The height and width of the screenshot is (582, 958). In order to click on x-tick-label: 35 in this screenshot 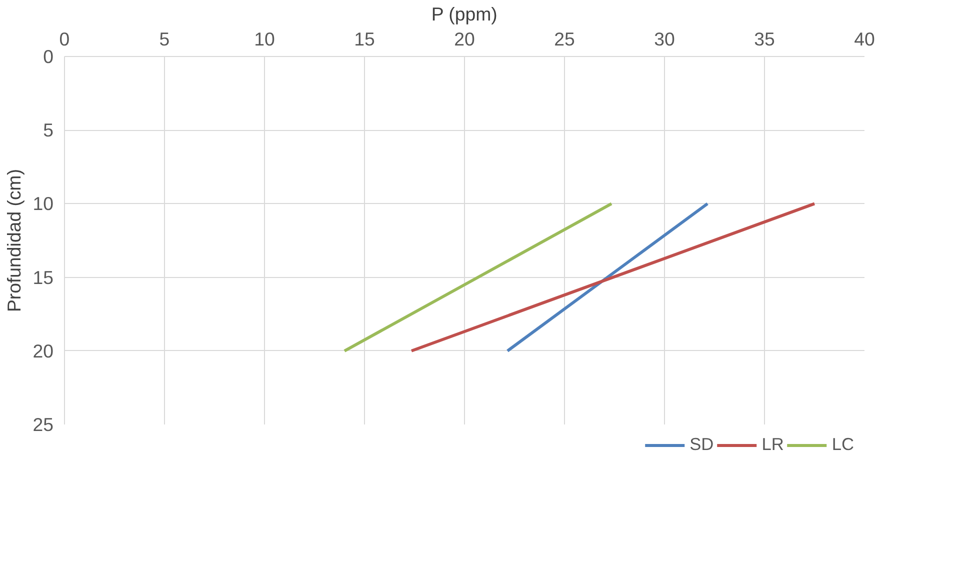, I will do `click(764, 39)`.